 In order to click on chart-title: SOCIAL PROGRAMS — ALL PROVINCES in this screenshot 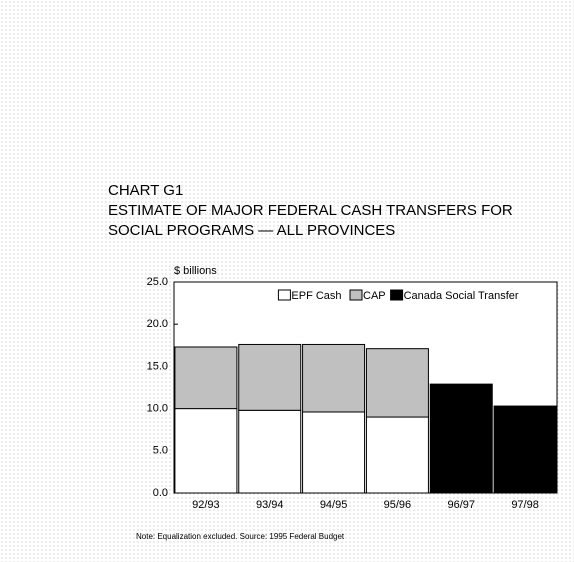, I will do `click(251, 230)`.